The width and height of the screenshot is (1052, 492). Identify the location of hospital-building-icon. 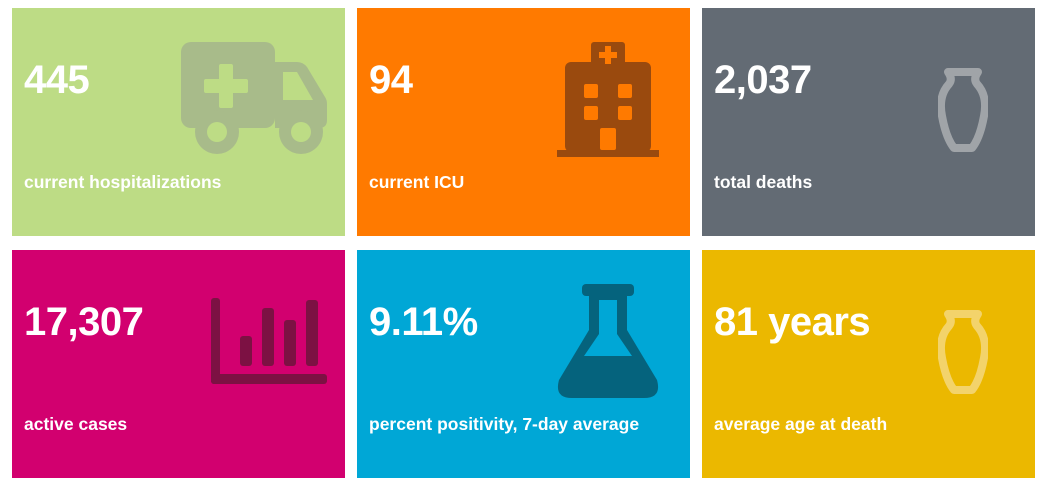
(608, 100).